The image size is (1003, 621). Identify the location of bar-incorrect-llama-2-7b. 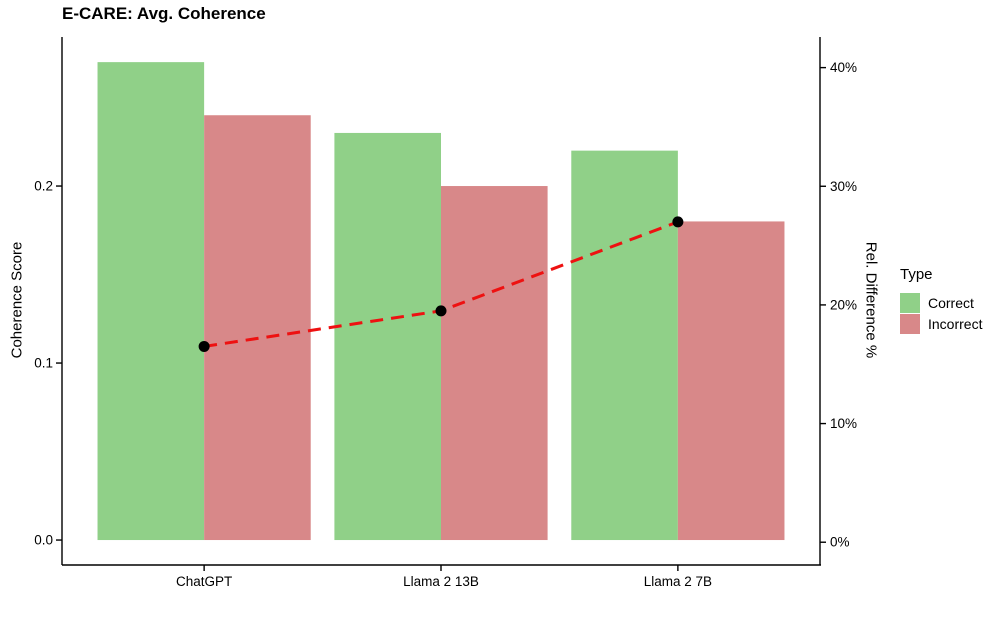
(731, 381).